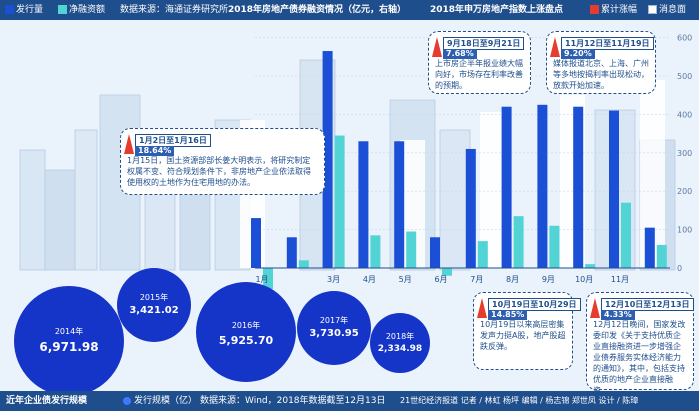 The image size is (699, 411). What do you see at coordinates (647, 304) in the screenshot?
I see `callout-date: 12月10日至12月13日` at bounding box center [647, 304].